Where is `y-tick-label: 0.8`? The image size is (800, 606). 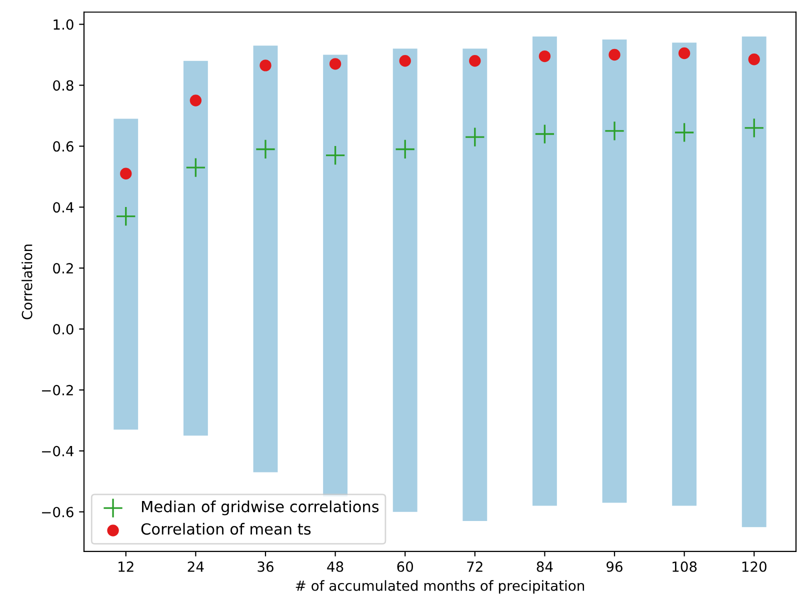
y-tick-label: 0.8 is located at coordinates (63, 85).